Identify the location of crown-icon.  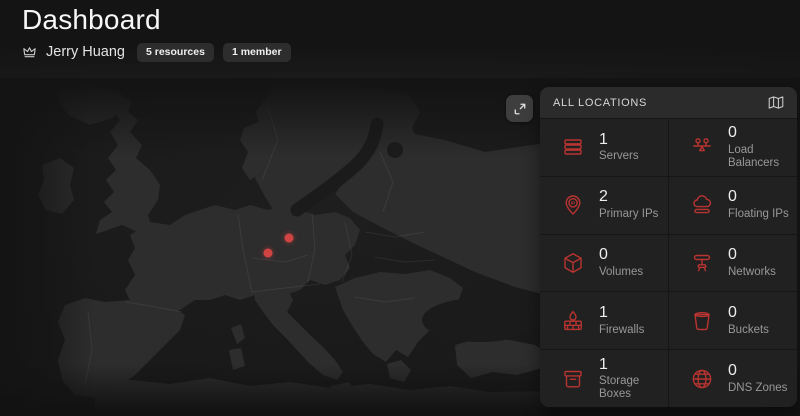
(29, 52).